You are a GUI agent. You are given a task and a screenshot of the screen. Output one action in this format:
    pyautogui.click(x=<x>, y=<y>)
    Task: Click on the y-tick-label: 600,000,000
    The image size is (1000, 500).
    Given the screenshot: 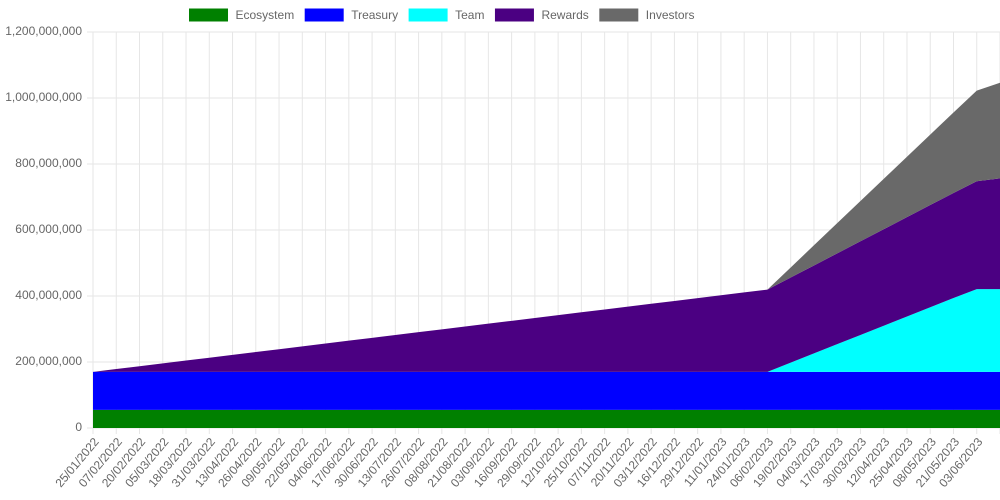 What is the action you would take?
    pyautogui.click(x=48, y=229)
    